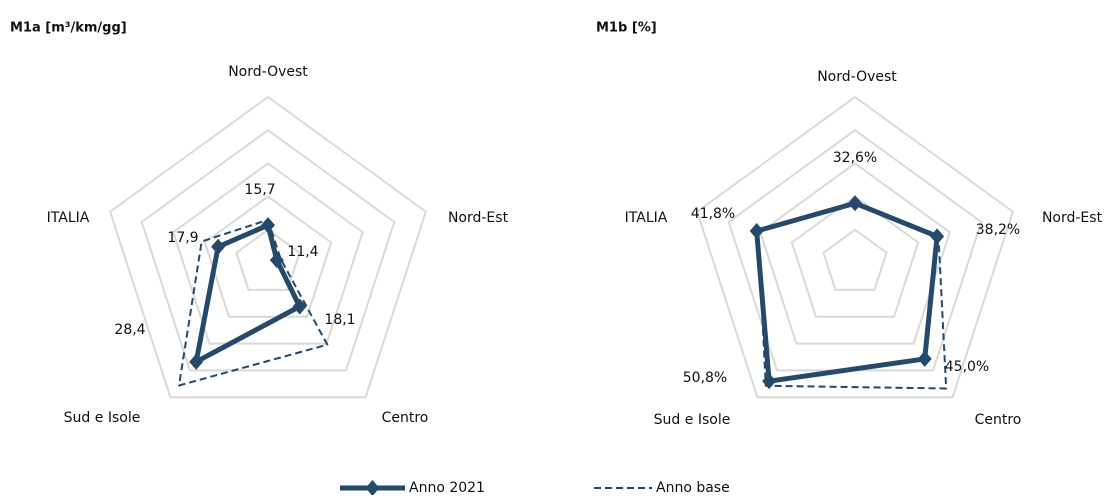  I want to click on value-label: 32,6%, so click(855, 158).